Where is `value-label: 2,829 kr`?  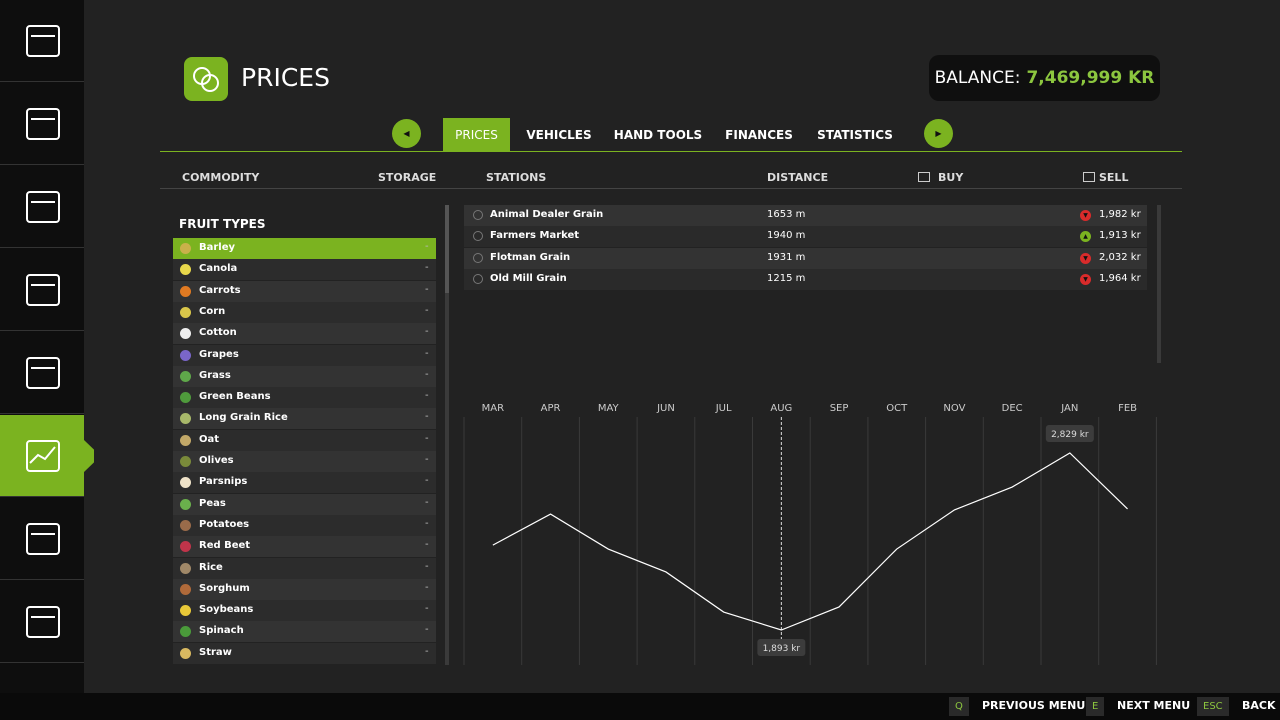
value-label: 2,829 kr is located at coordinates (1070, 435).